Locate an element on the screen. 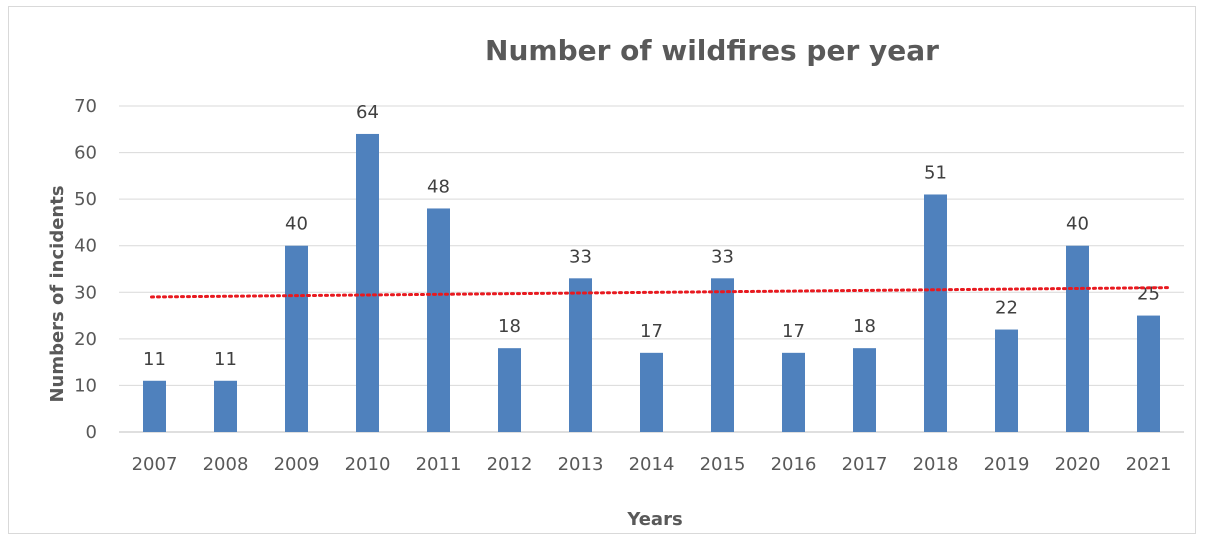 The width and height of the screenshot is (1205, 542). x-axis-title: Years is located at coordinates (654, 519).